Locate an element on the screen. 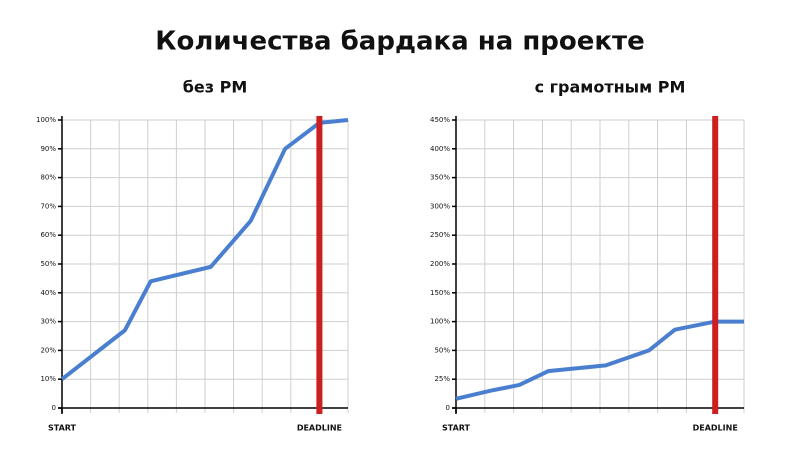  y-tick-label: 300% is located at coordinates (440, 206).